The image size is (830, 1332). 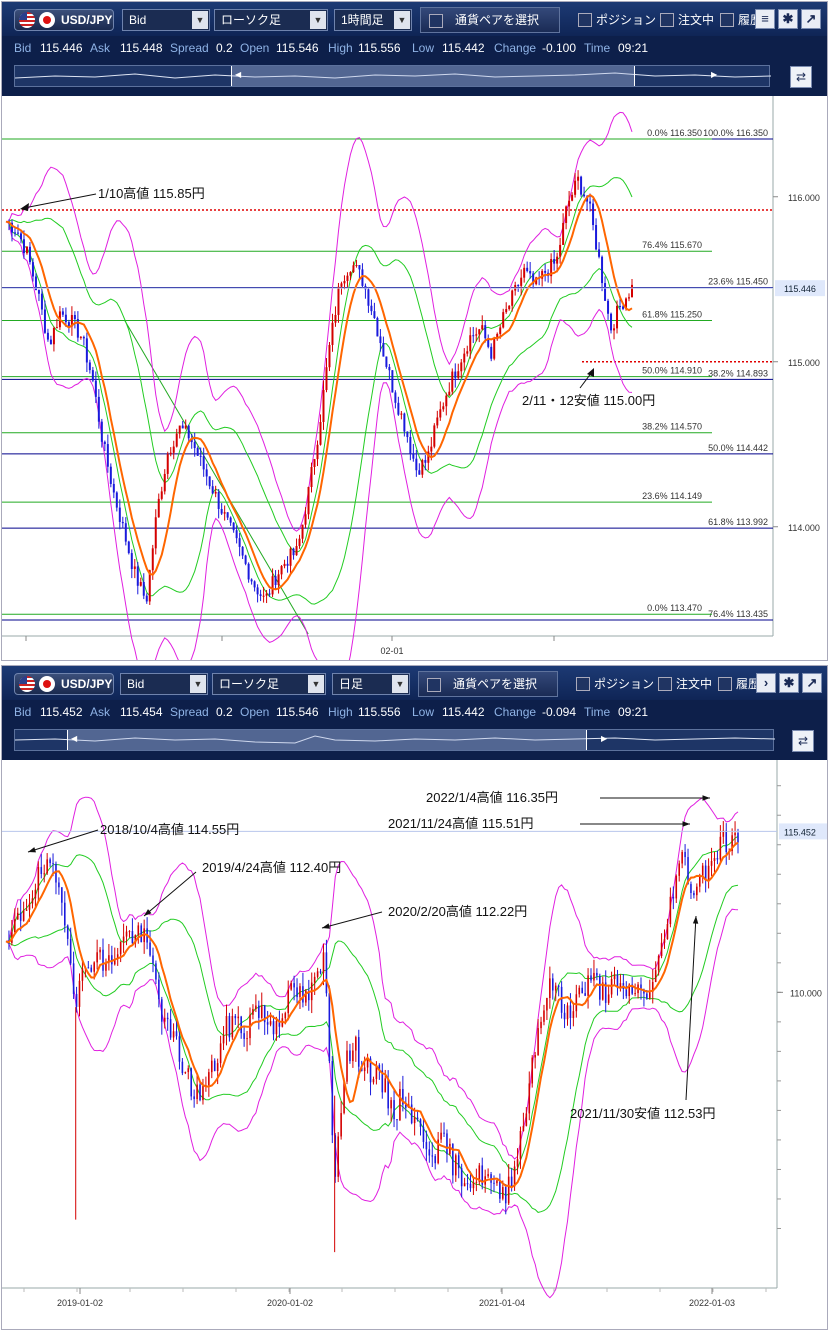 What do you see at coordinates (559, 48) in the screenshot?
I see `quote-value: -0.100` at bounding box center [559, 48].